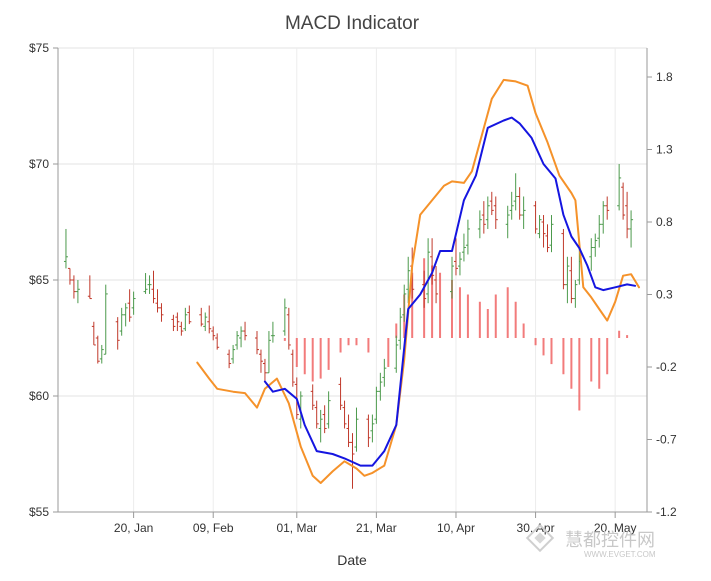 The height and width of the screenshot is (581, 711). What do you see at coordinates (666, 440) in the screenshot?
I see `y-right-tick-label: -0.7` at bounding box center [666, 440].